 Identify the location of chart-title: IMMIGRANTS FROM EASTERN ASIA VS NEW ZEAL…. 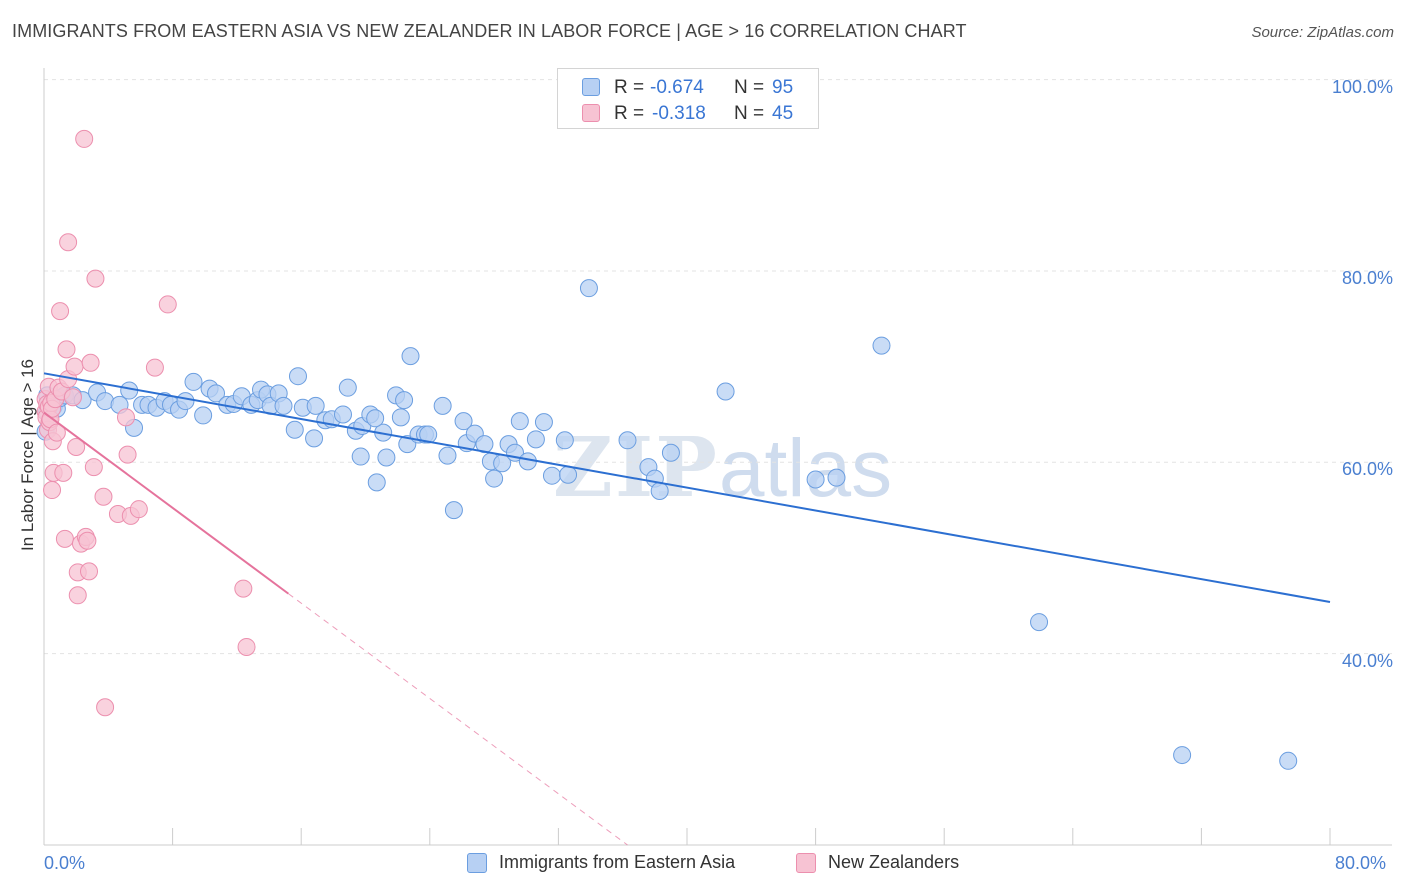
(489, 31).